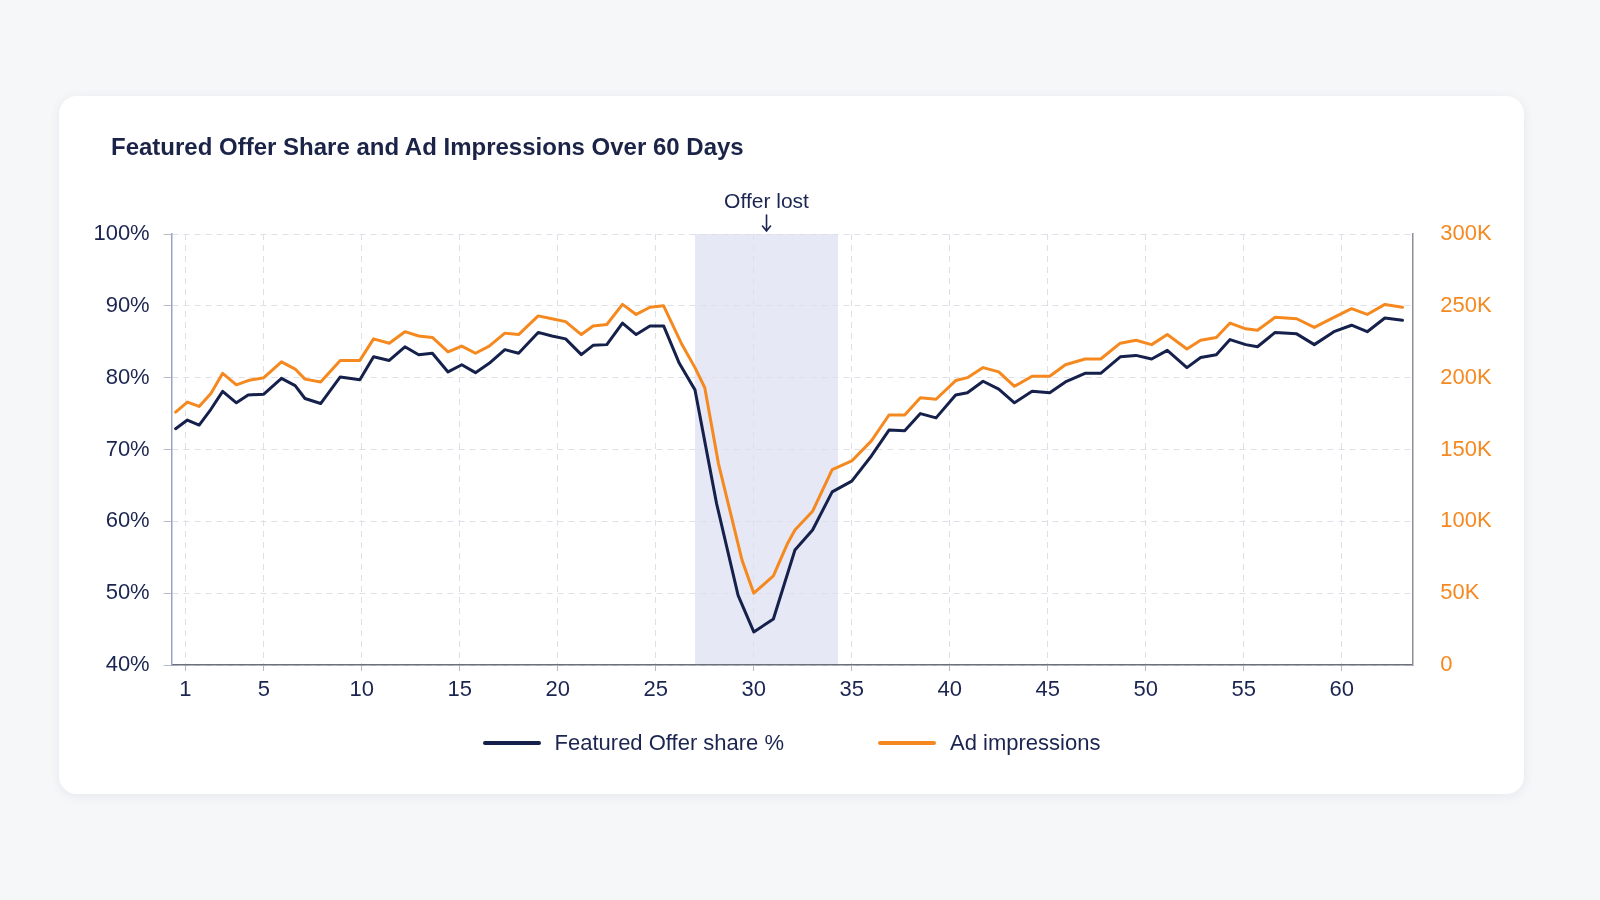 This screenshot has width=1600, height=900. What do you see at coordinates (656, 689) in the screenshot?
I see `x-tick-label: 25` at bounding box center [656, 689].